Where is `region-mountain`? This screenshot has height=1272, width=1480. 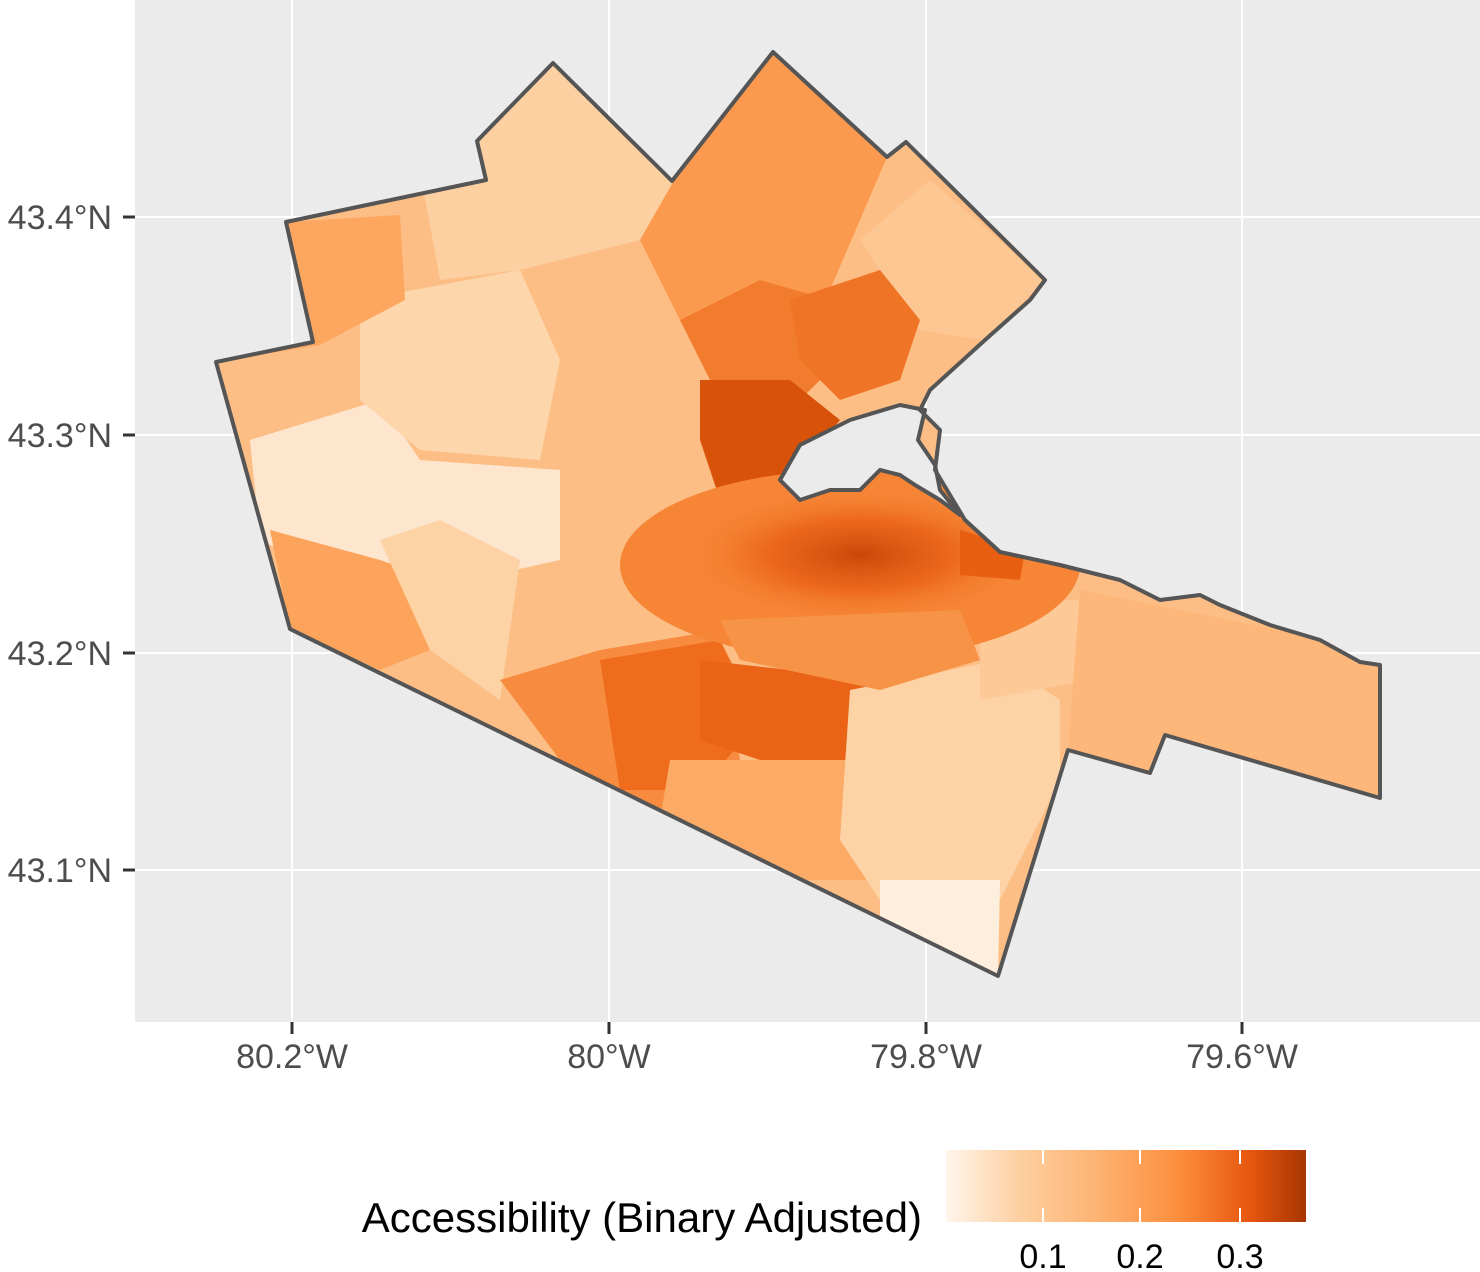
region-mountain is located at coordinates (850, 650).